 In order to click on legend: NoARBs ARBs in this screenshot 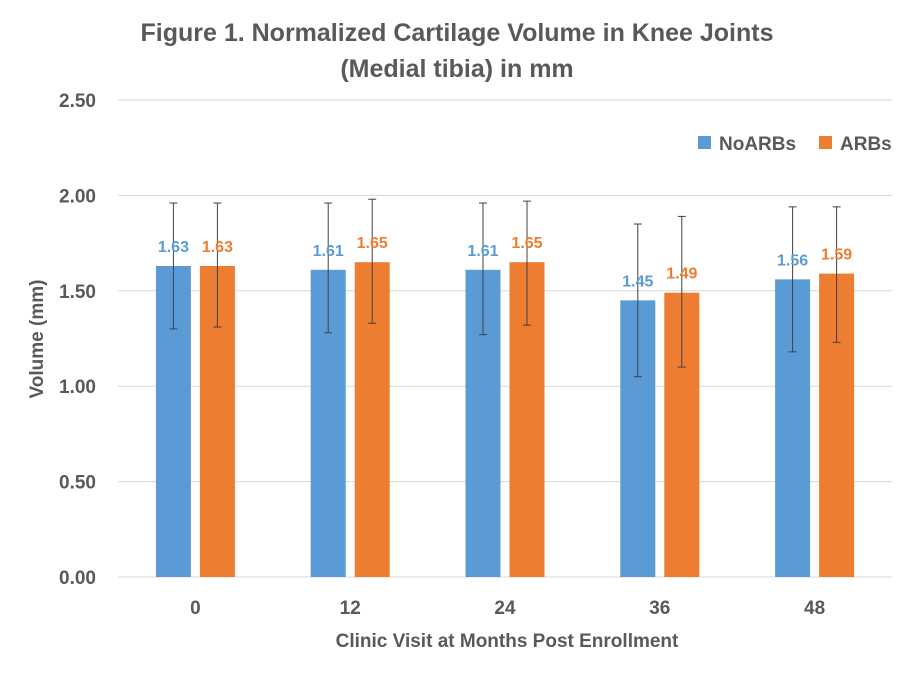, I will do `click(795, 144)`.